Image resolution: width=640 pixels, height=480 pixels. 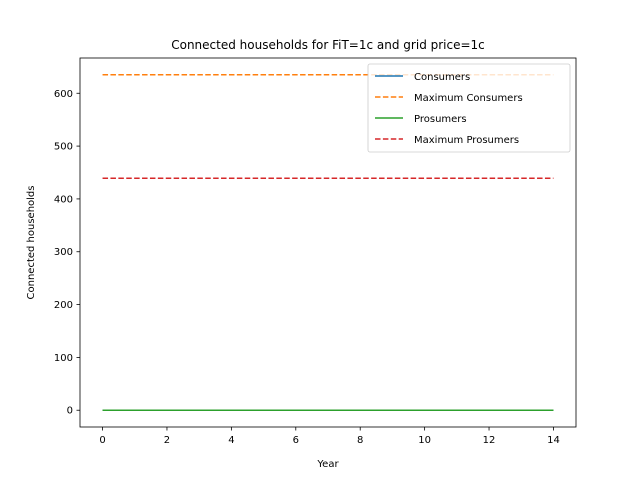 I want to click on y-tick-label: 200, so click(x=63, y=305).